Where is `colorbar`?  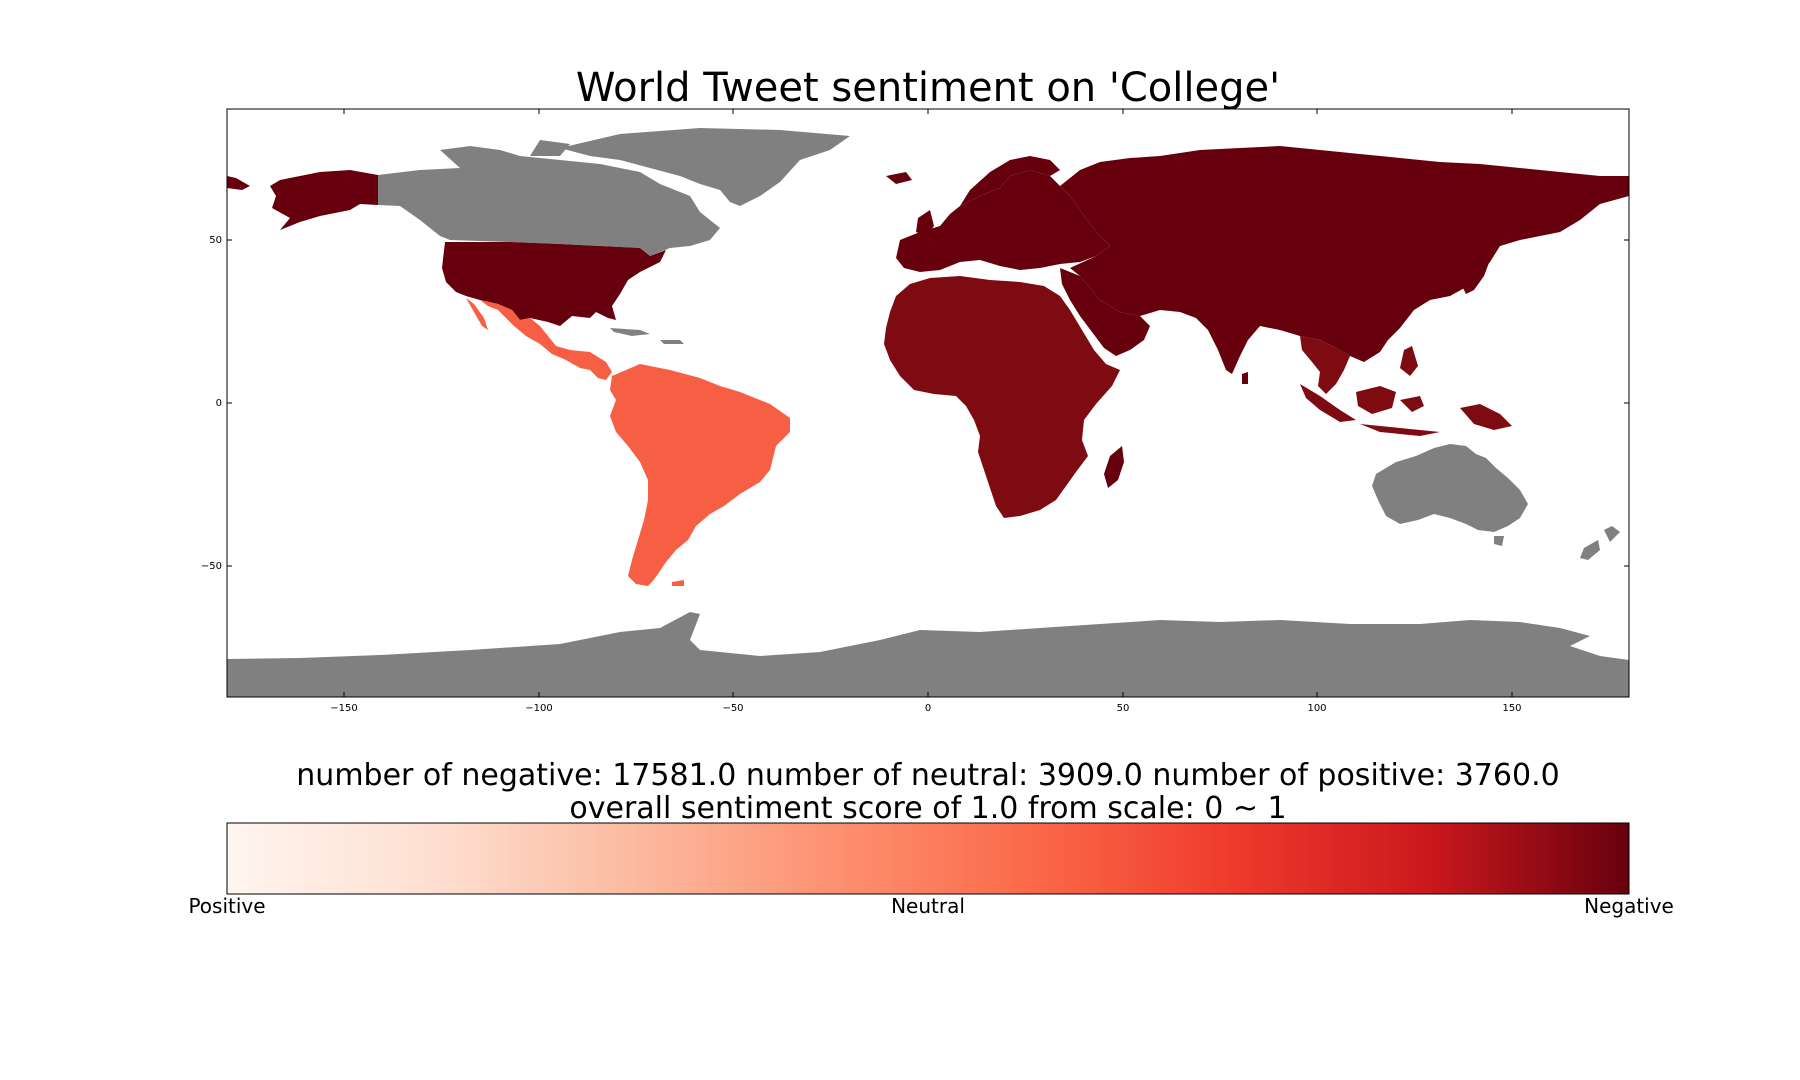 colorbar is located at coordinates (928, 858).